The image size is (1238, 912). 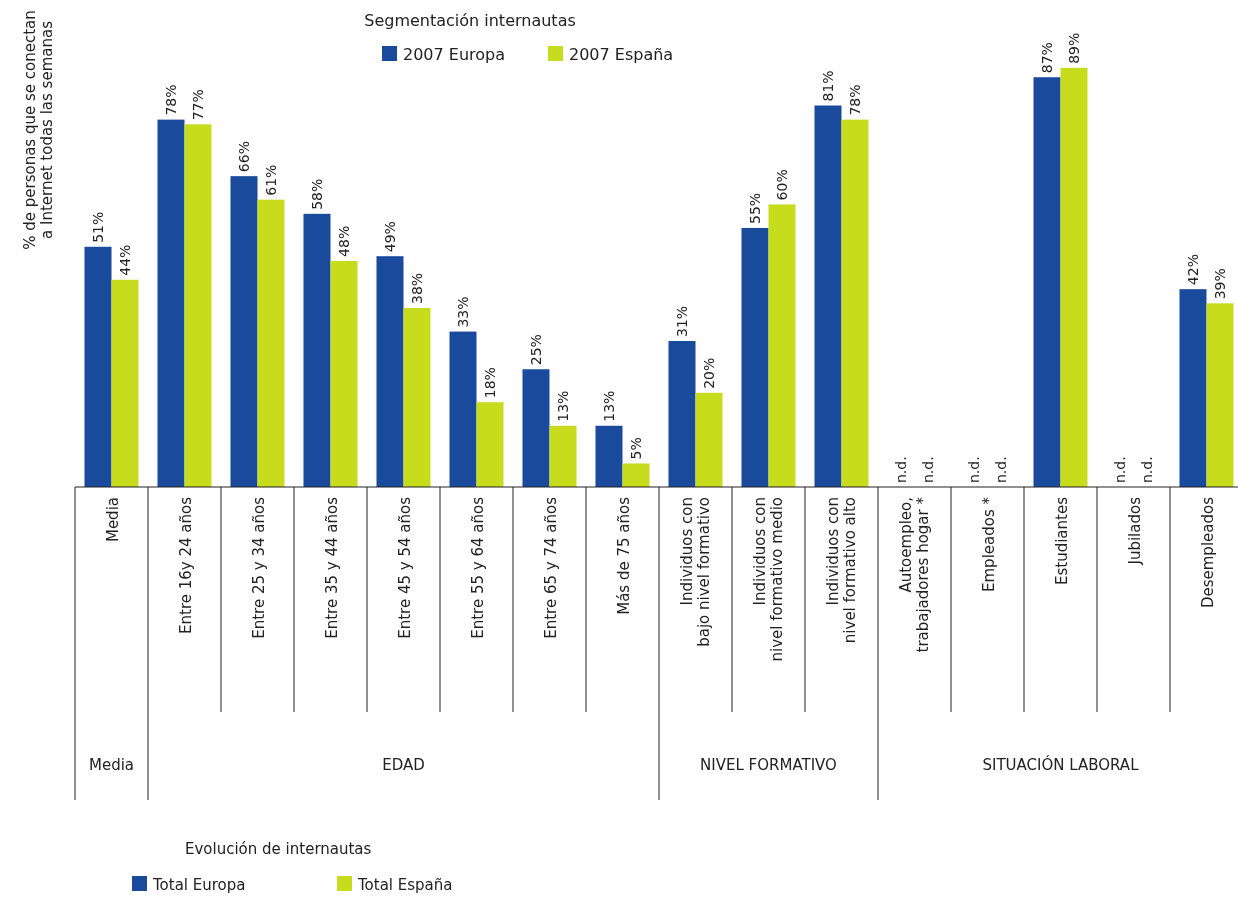 I want to click on data-label: 81%, so click(x=827, y=86).